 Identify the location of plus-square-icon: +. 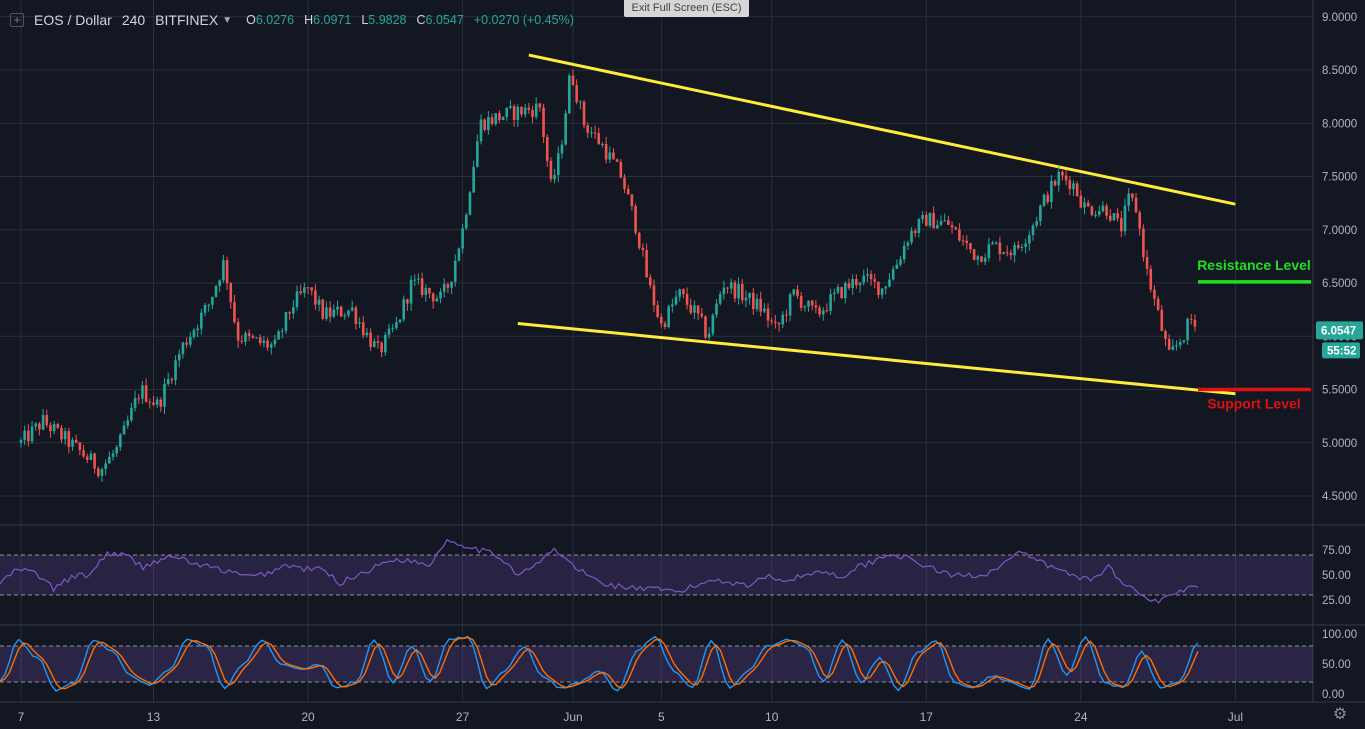
(17, 20).